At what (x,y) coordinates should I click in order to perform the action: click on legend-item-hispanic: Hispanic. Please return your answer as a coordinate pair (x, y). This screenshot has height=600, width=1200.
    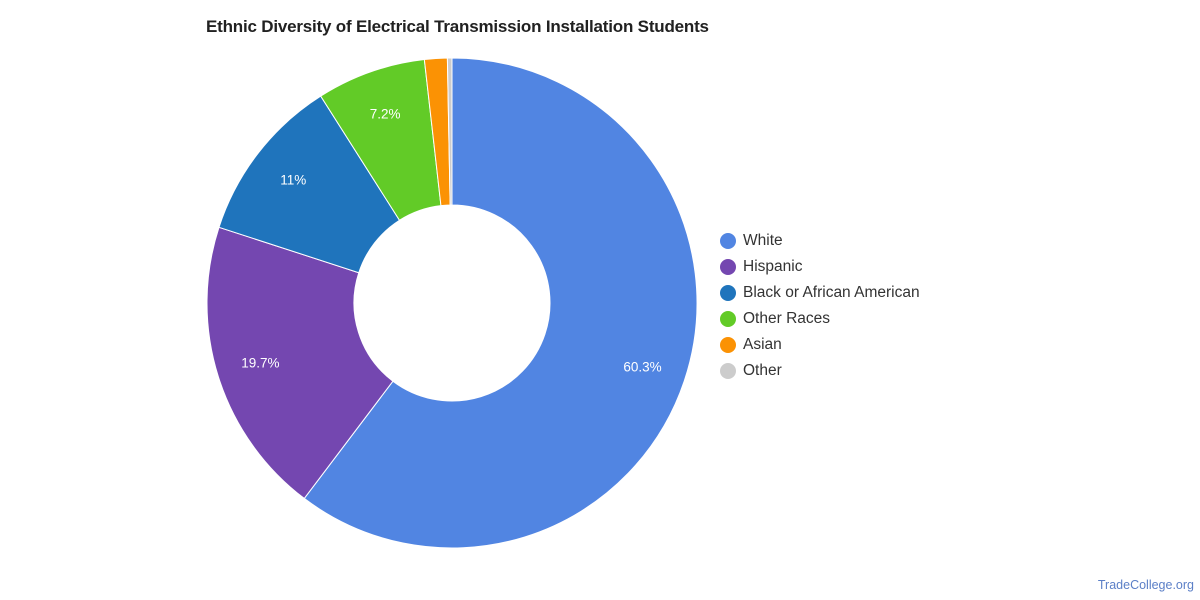
    Looking at the image, I should click on (820, 267).